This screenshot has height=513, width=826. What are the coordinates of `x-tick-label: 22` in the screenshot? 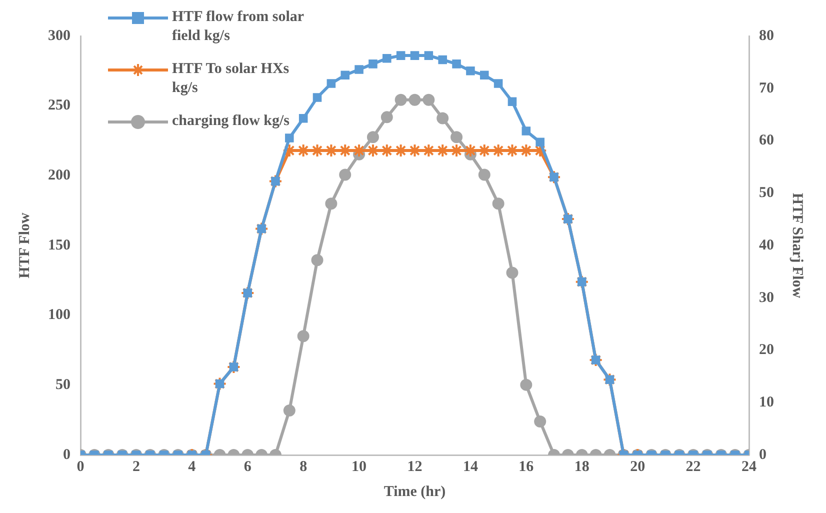 It's located at (693, 466).